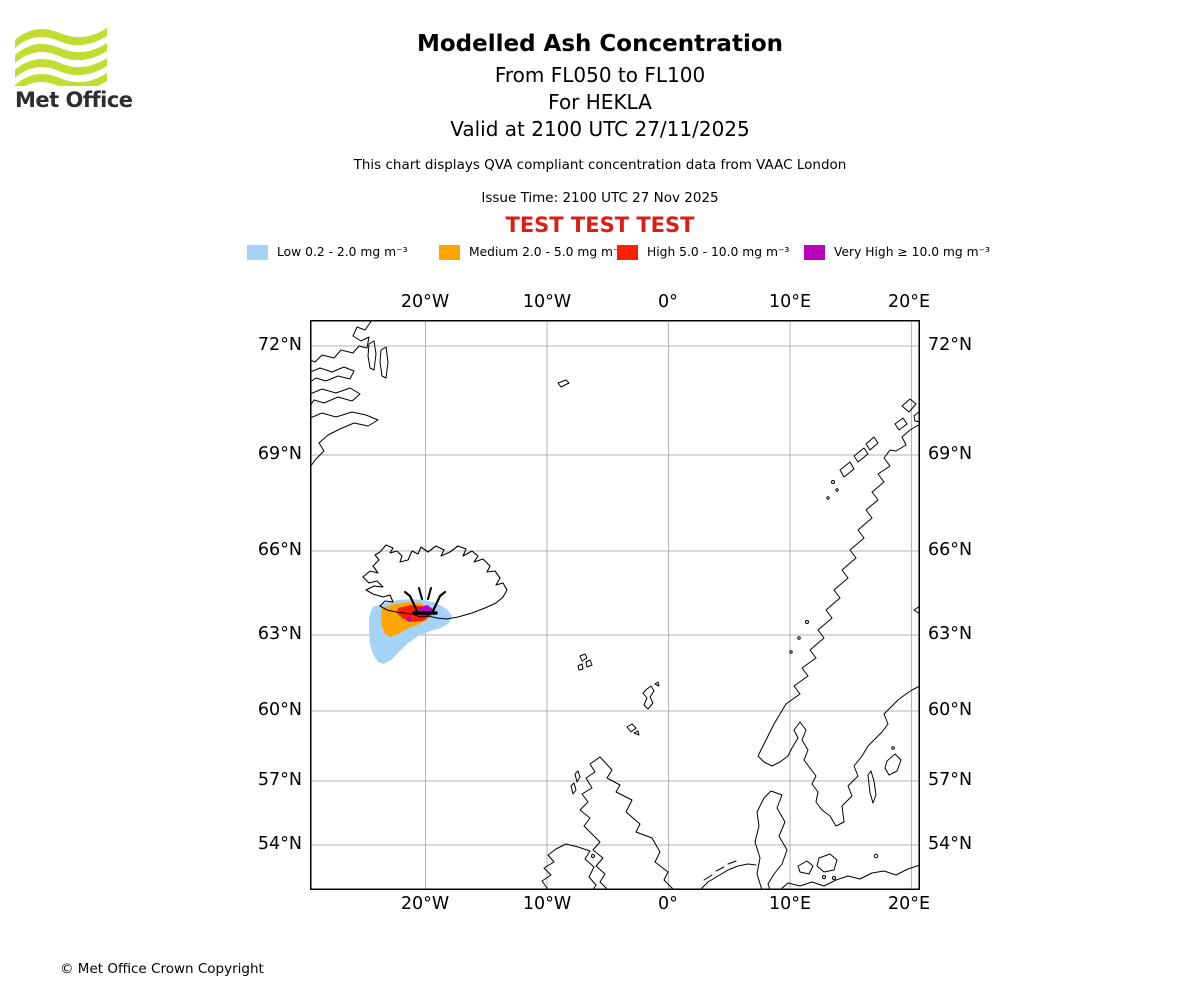 Image resolution: width=1200 pixels, height=1000 pixels. I want to click on lat-label-left-63n: 63°N, so click(279, 634).